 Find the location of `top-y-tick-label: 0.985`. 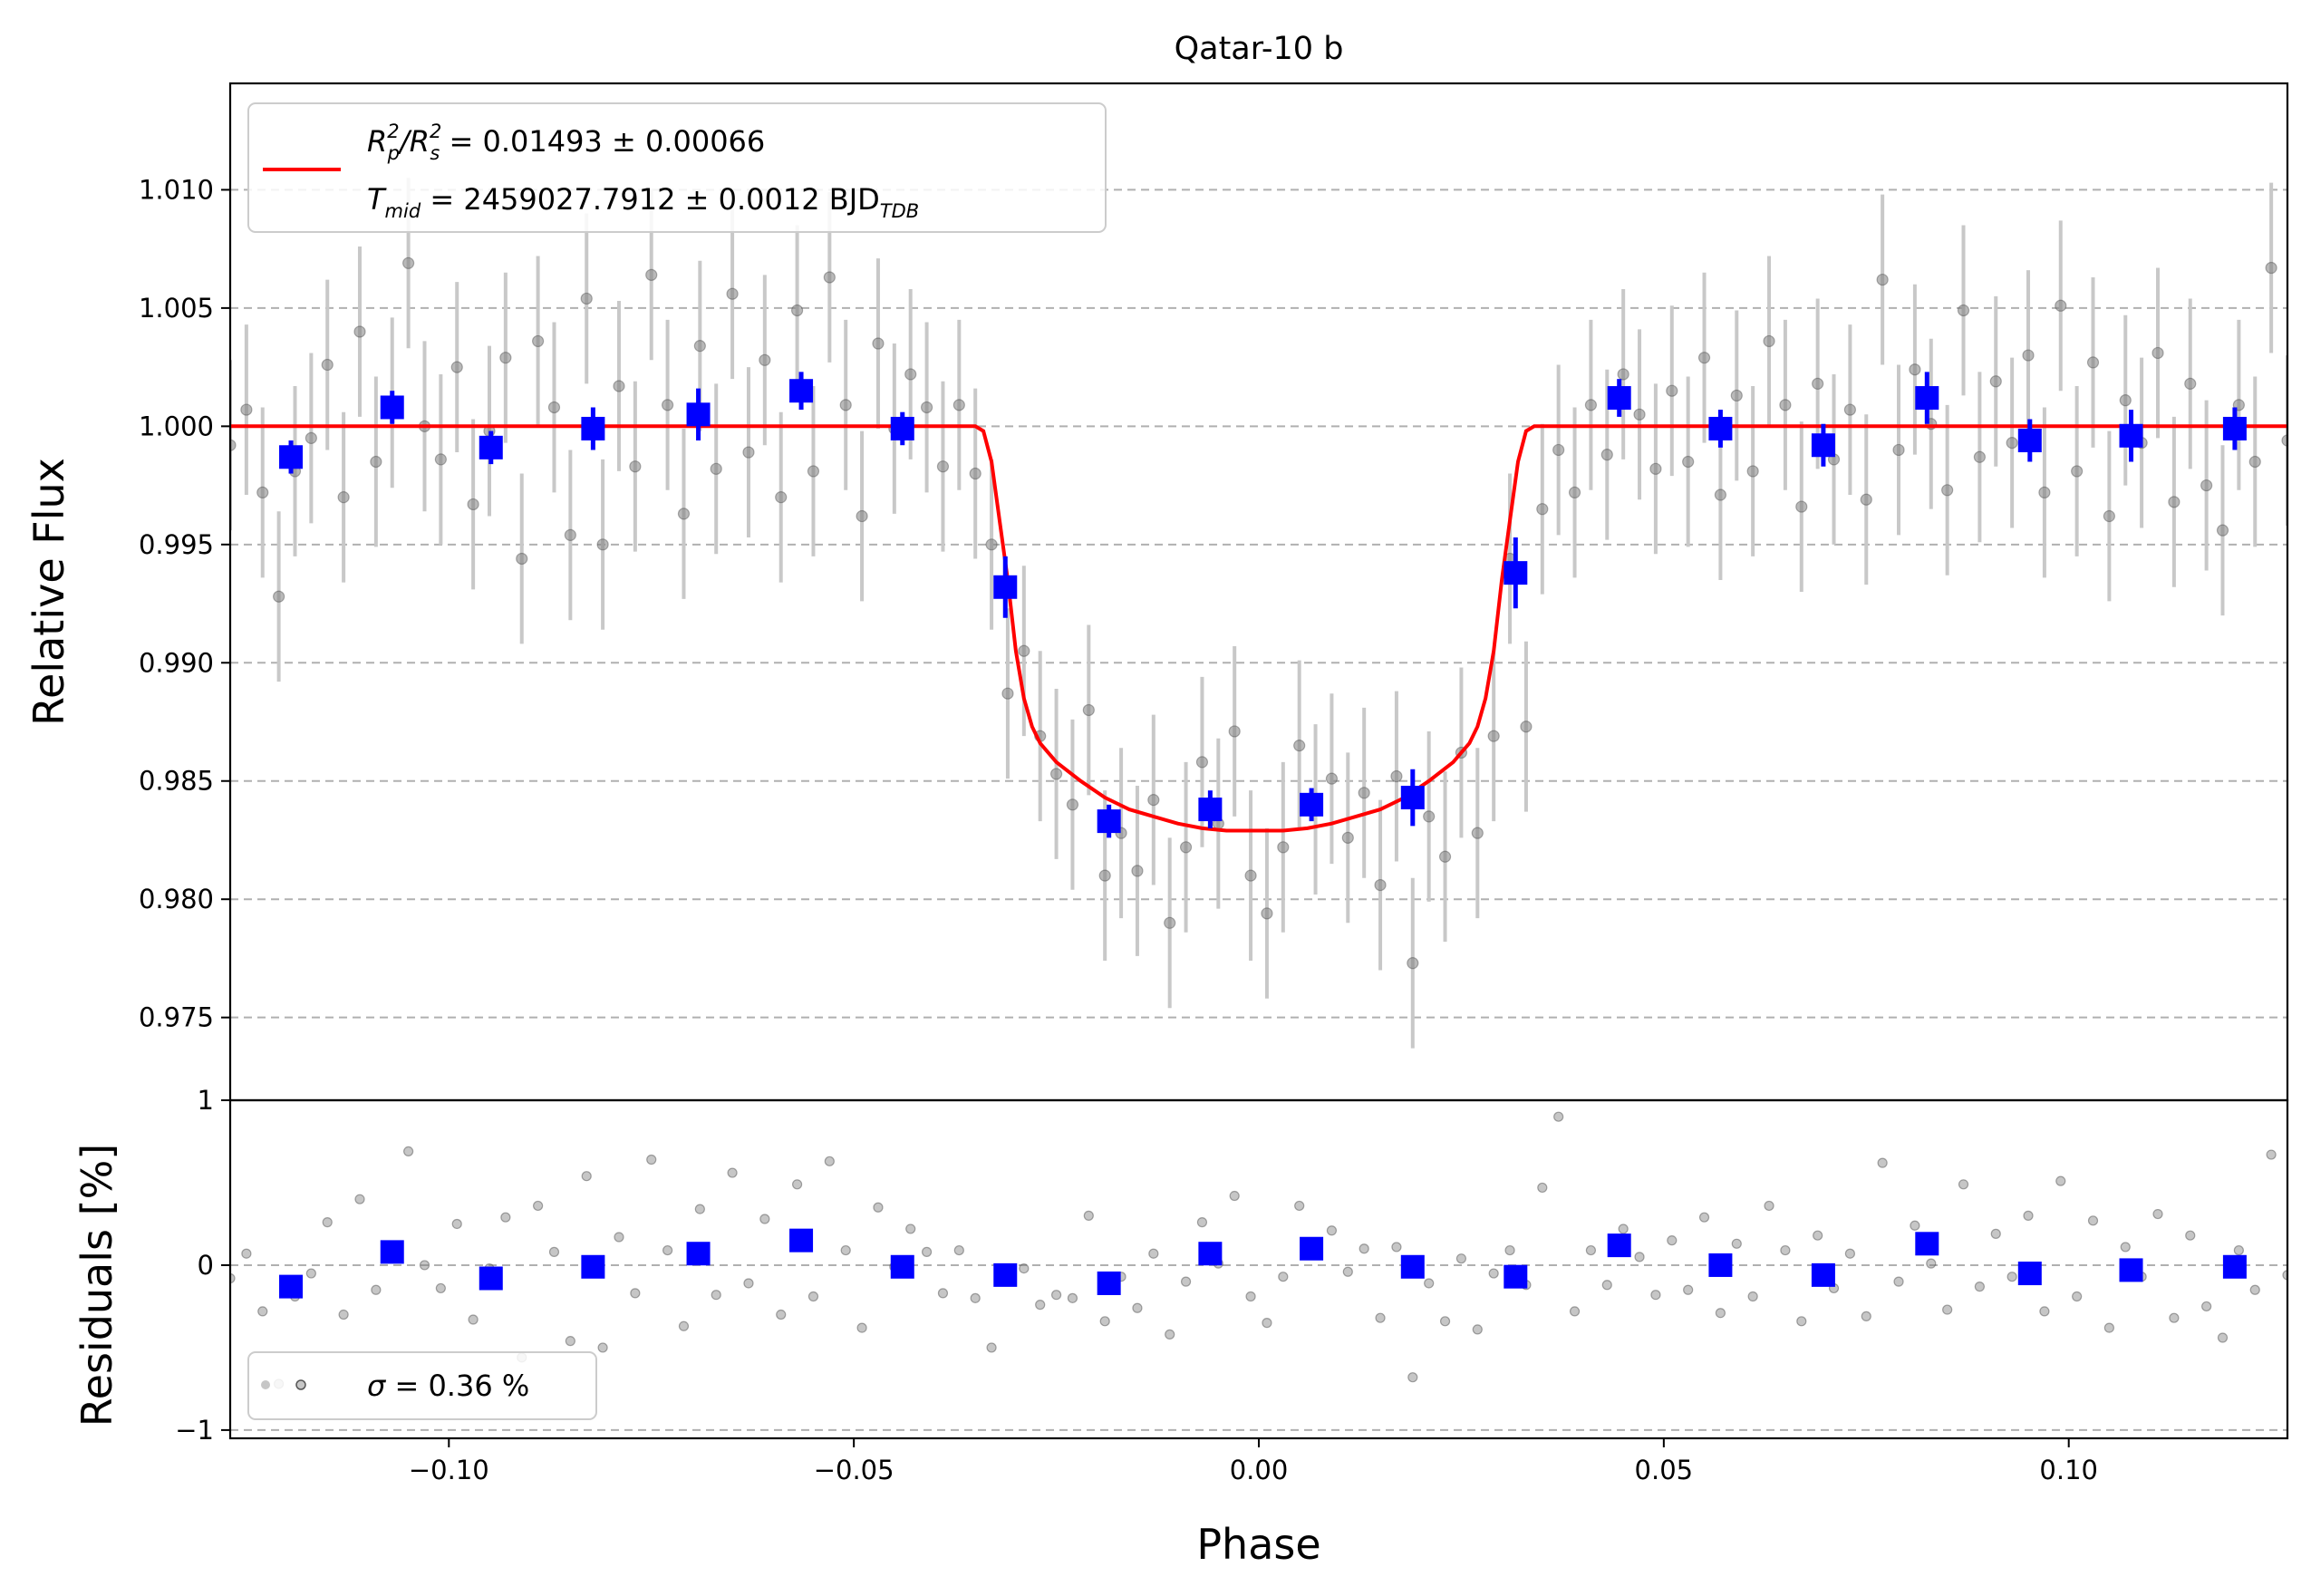

top-y-tick-label: 0.985 is located at coordinates (176, 781).